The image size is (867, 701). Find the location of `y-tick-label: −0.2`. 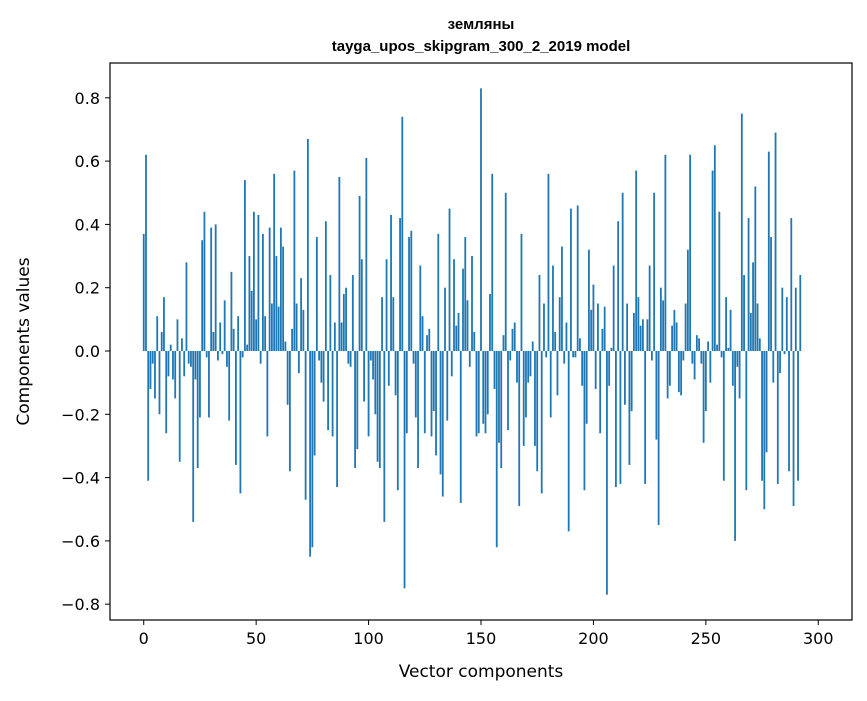

y-tick-label: −0.2 is located at coordinates (80, 414).